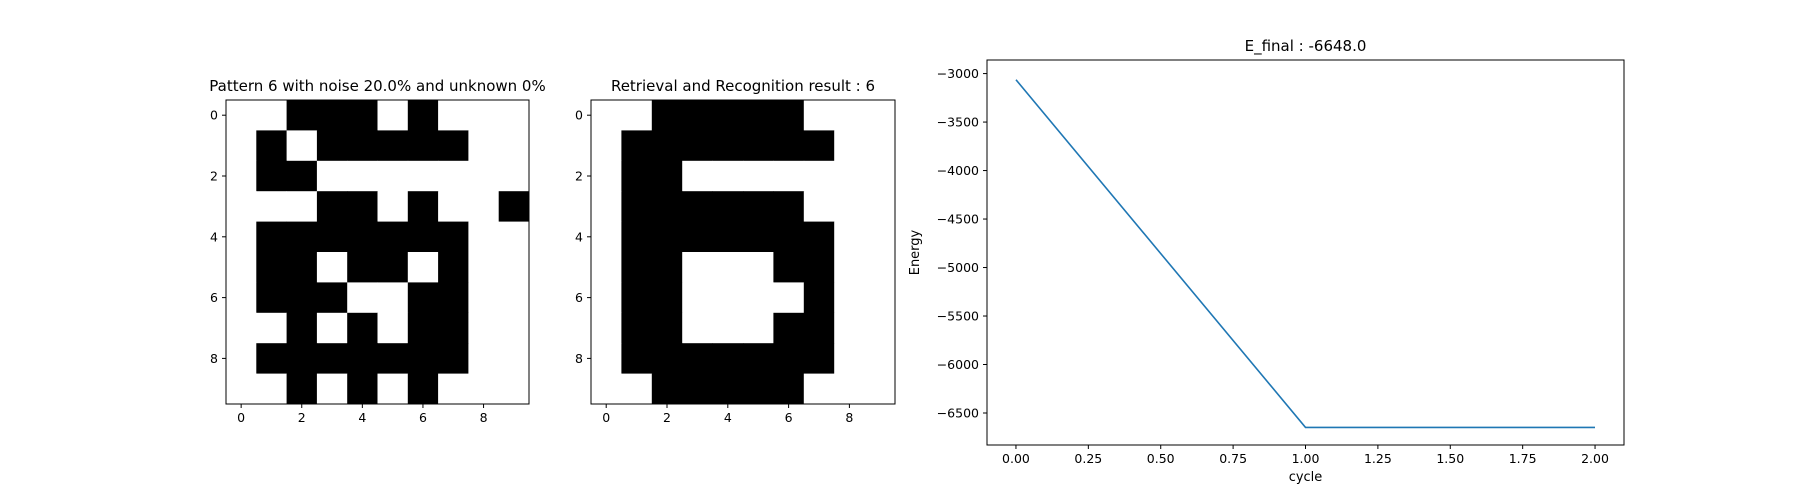  Describe the element at coordinates (241, 206) in the screenshot. I see `cell-r3-c0` at that location.